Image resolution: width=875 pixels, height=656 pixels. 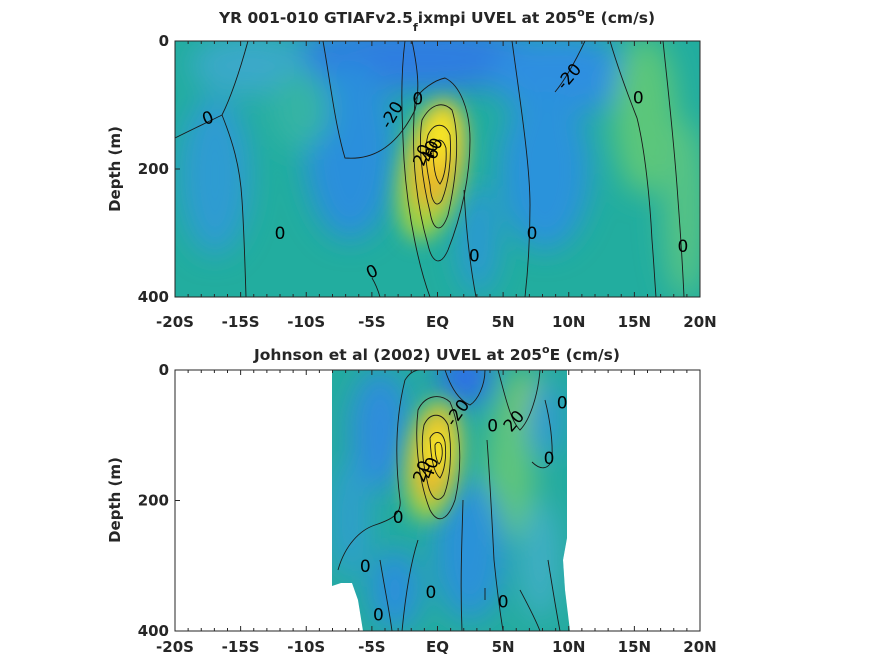 I want to click on y-ticks-2: 0 200 400, so click(x=159, y=500).